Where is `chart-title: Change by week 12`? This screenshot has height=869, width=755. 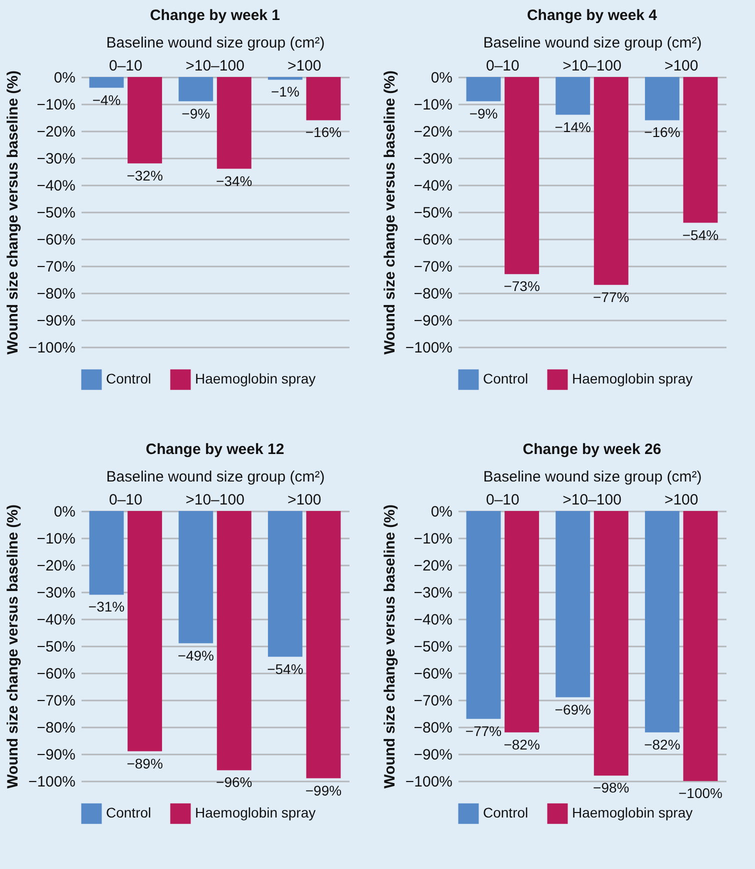 chart-title: Change by week 12 is located at coordinates (215, 449).